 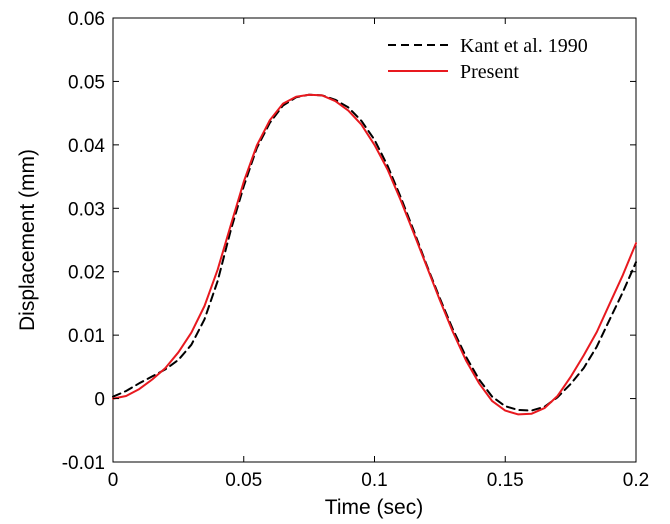 What do you see at coordinates (113, 480) in the screenshot?
I see `x-tick-label: 0` at bounding box center [113, 480].